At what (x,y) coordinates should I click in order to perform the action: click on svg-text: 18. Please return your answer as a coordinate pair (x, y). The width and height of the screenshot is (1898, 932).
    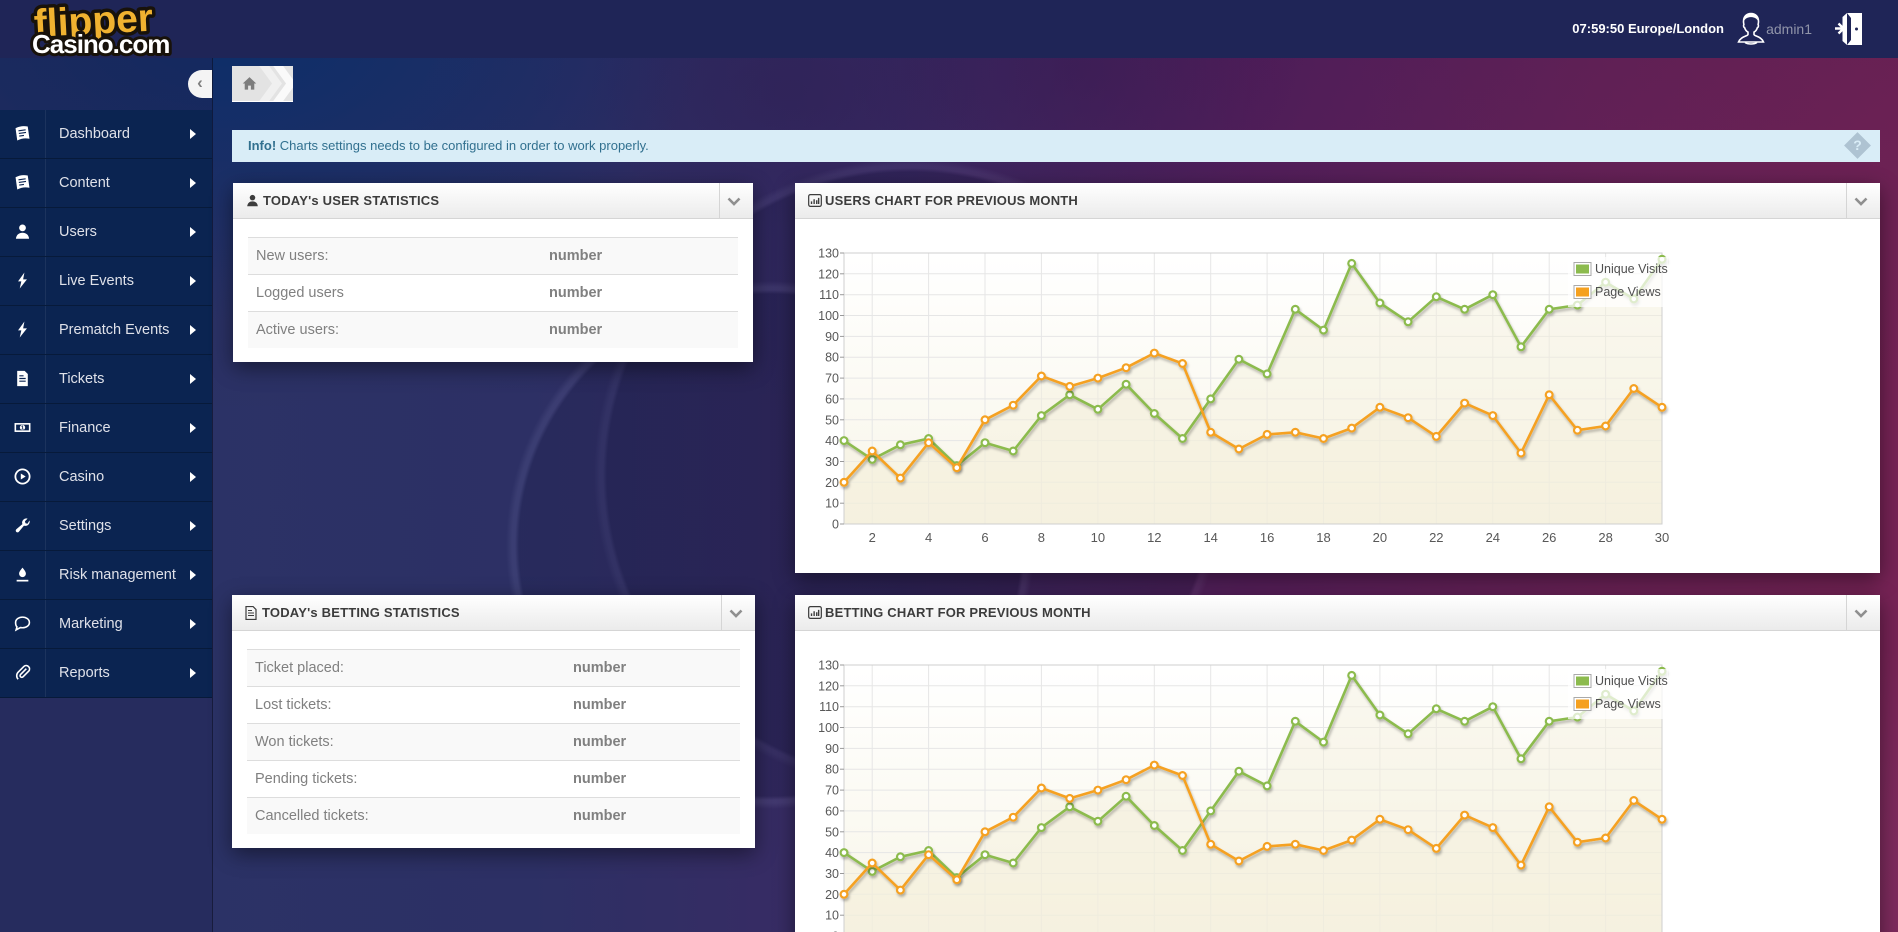
    Looking at the image, I should click on (1323, 537).